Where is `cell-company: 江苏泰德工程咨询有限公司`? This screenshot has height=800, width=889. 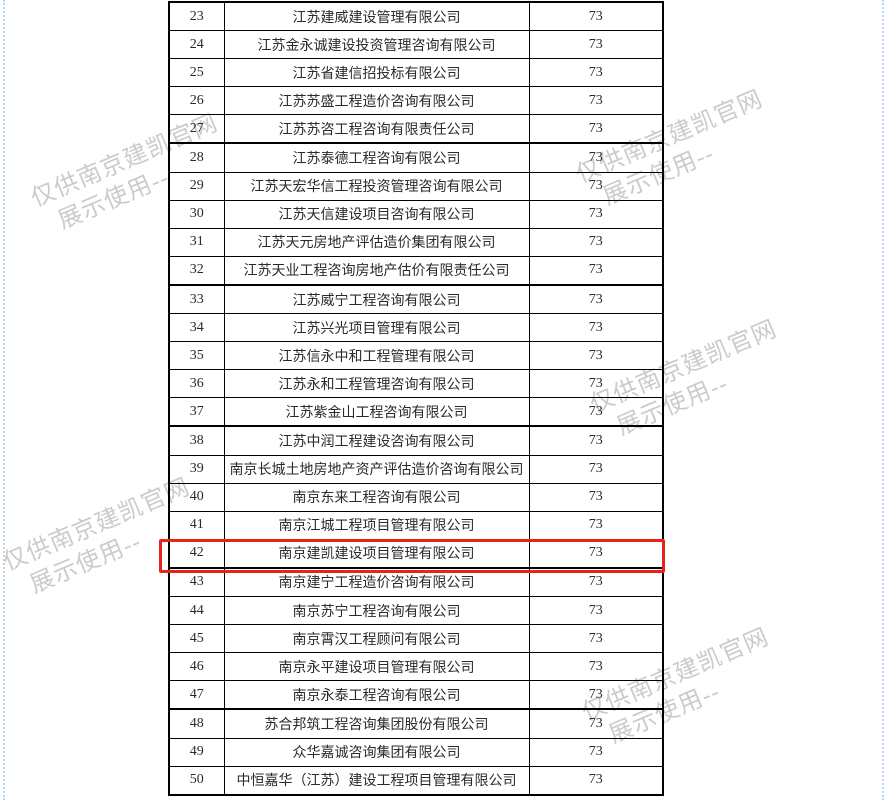 cell-company: 江苏泰德工程咨询有限公司 is located at coordinates (376, 157).